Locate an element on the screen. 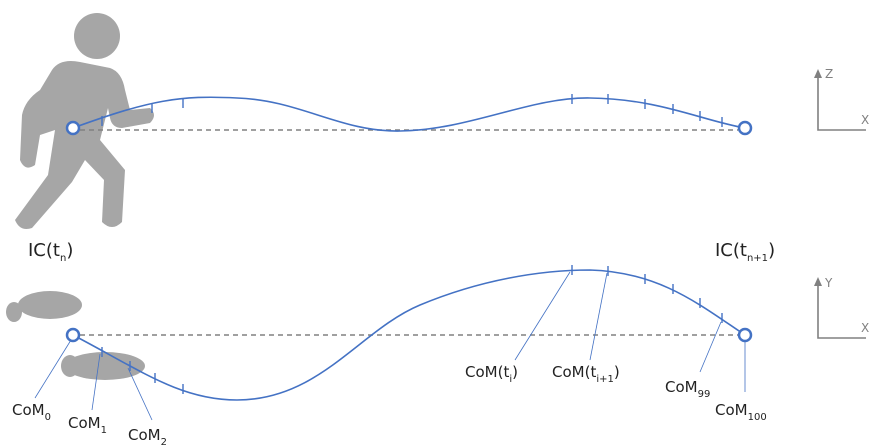 The width and height of the screenshot is (871, 445). axis-label: Z is located at coordinates (829, 74).